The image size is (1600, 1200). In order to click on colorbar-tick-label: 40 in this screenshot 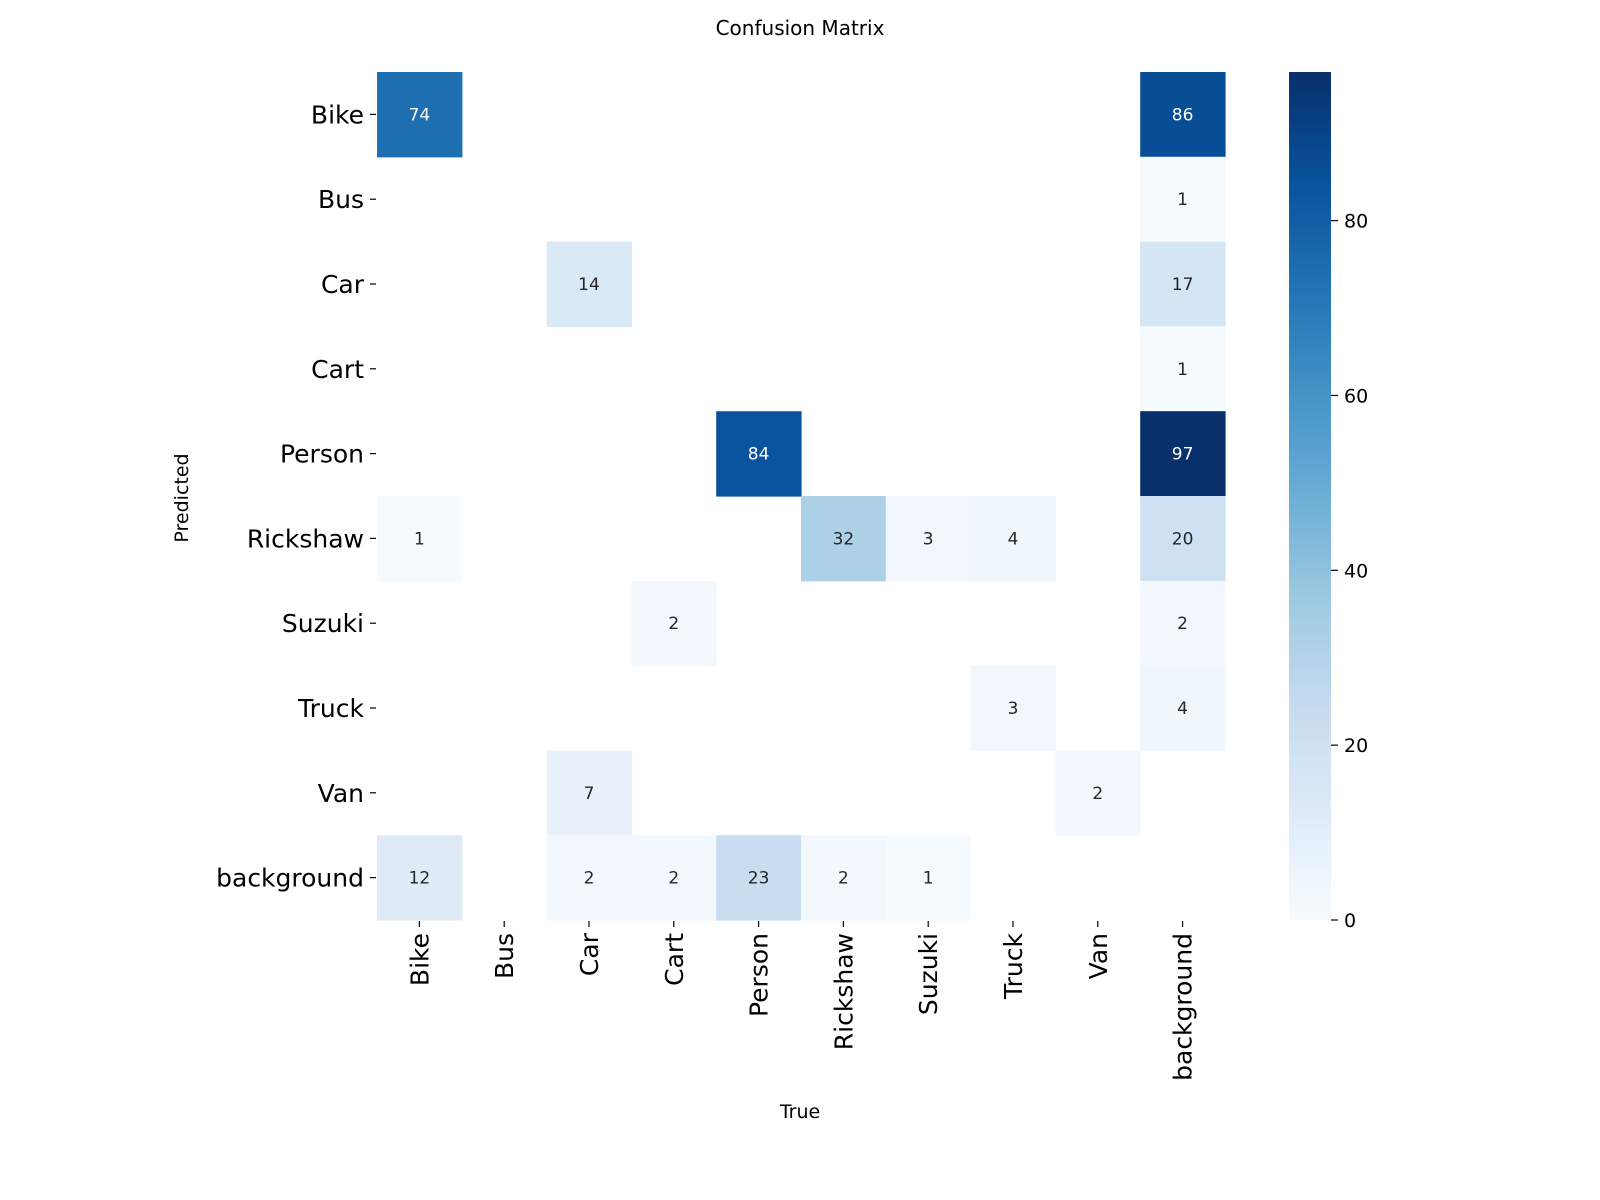, I will do `click(1356, 571)`.